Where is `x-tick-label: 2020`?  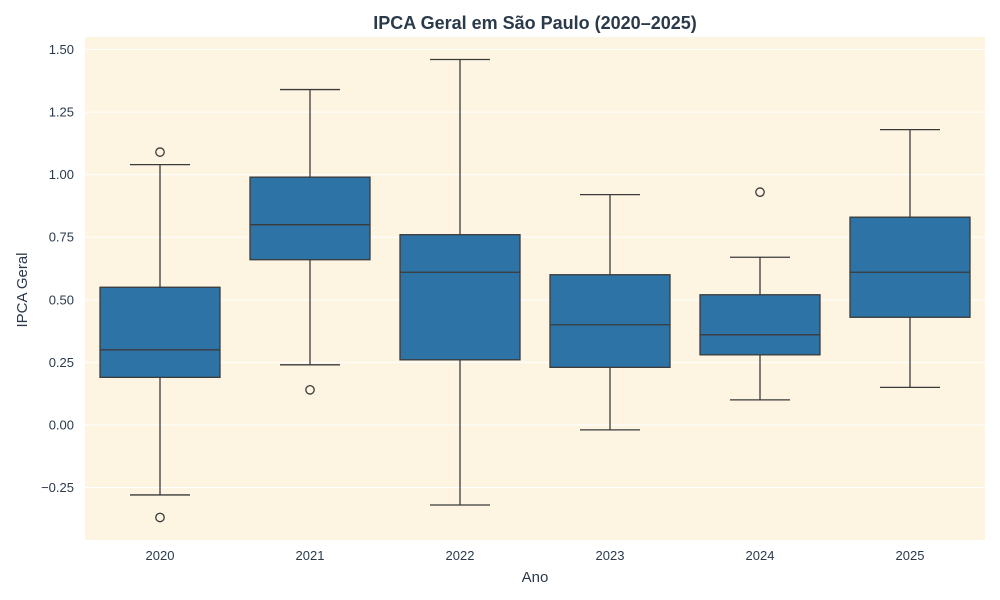 x-tick-label: 2020 is located at coordinates (160, 555).